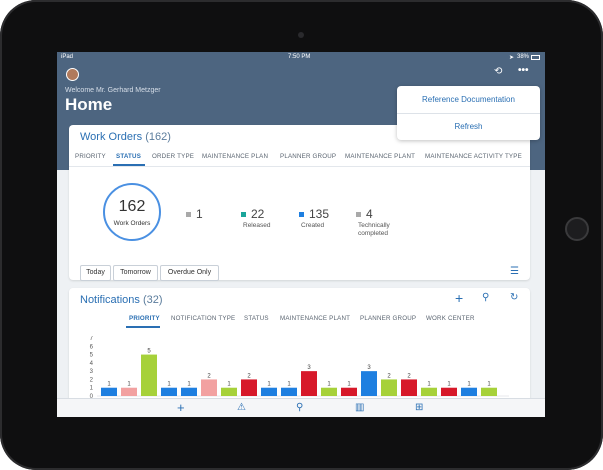 This screenshot has width=603, height=470. Describe the element at coordinates (450, 318) in the screenshot. I see `tab-work-center: WORK CENTER` at that location.